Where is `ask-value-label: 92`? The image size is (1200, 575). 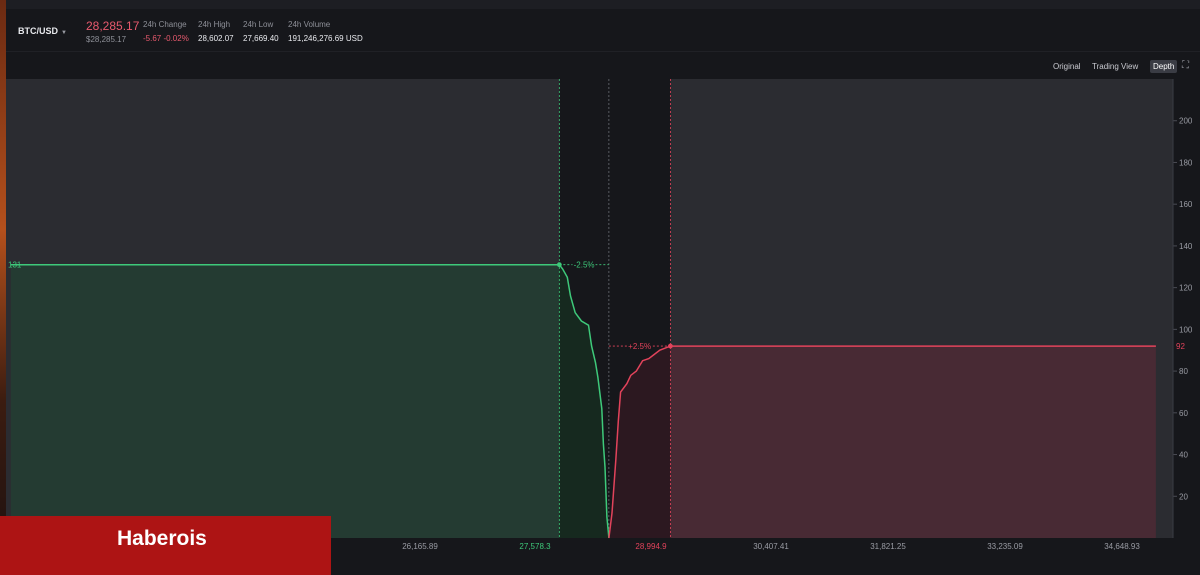 ask-value-label: 92 is located at coordinates (1180, 346).